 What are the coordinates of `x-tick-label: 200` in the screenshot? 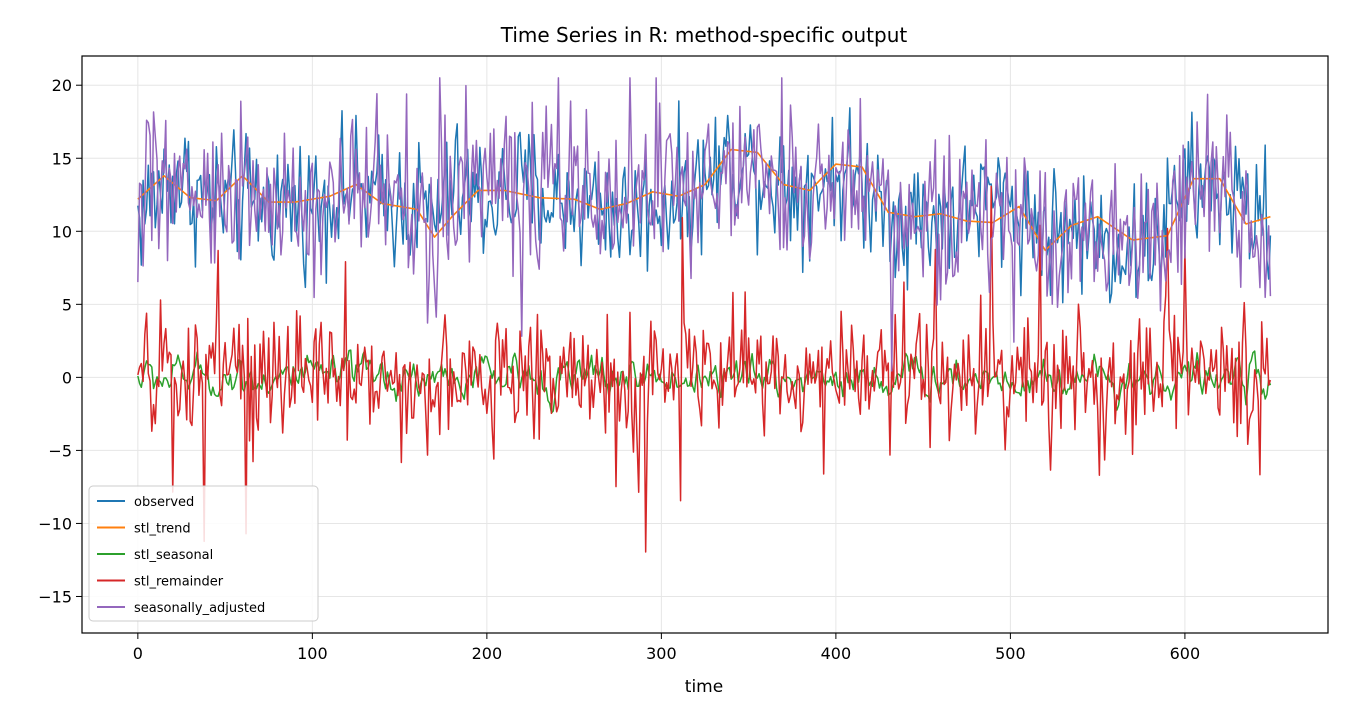 It's located at (487, 653).